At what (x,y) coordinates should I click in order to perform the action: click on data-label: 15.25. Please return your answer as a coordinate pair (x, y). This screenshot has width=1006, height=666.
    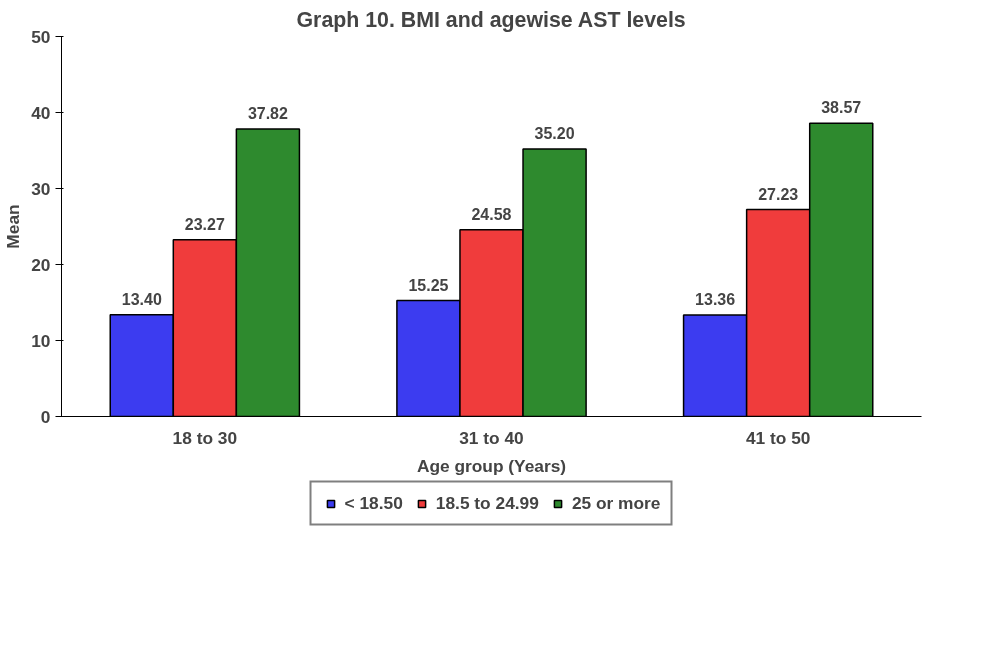
    Looking at the image, I should click on (428, 285).